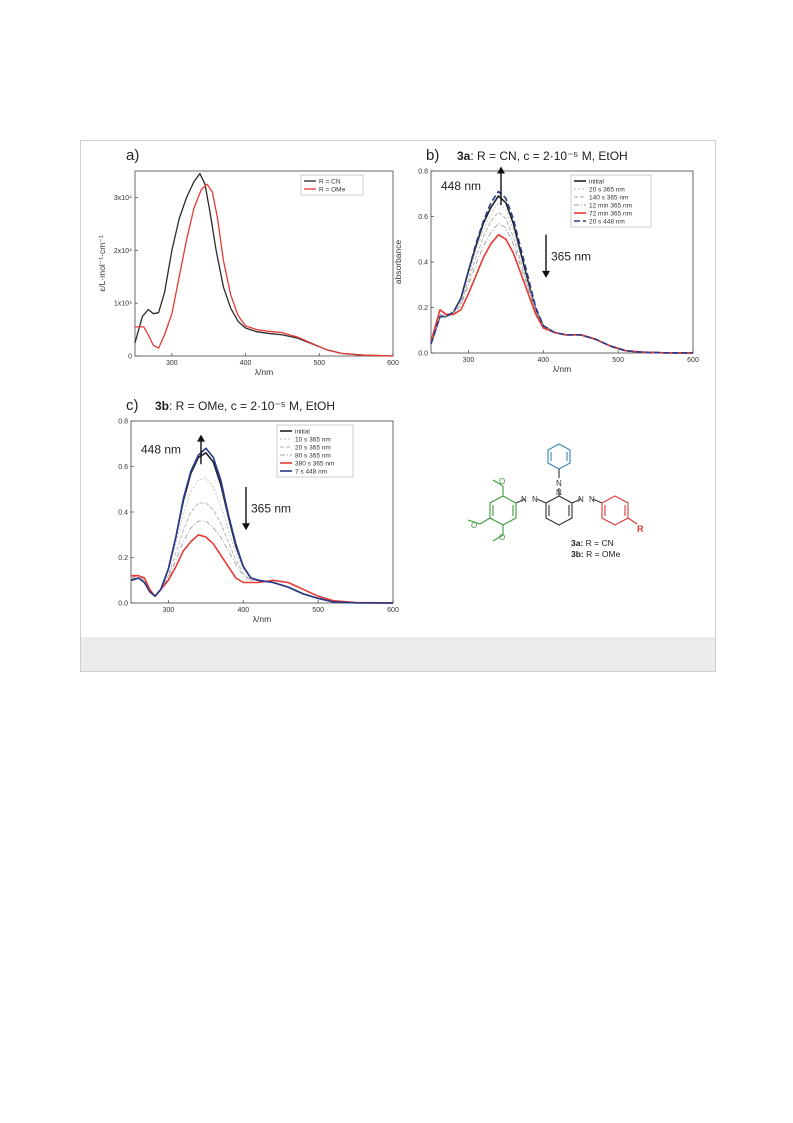 The width and height of the screenshot is (793, 1123). I want to click on legend-label: 7 s 448 nm, so click(311, 471).